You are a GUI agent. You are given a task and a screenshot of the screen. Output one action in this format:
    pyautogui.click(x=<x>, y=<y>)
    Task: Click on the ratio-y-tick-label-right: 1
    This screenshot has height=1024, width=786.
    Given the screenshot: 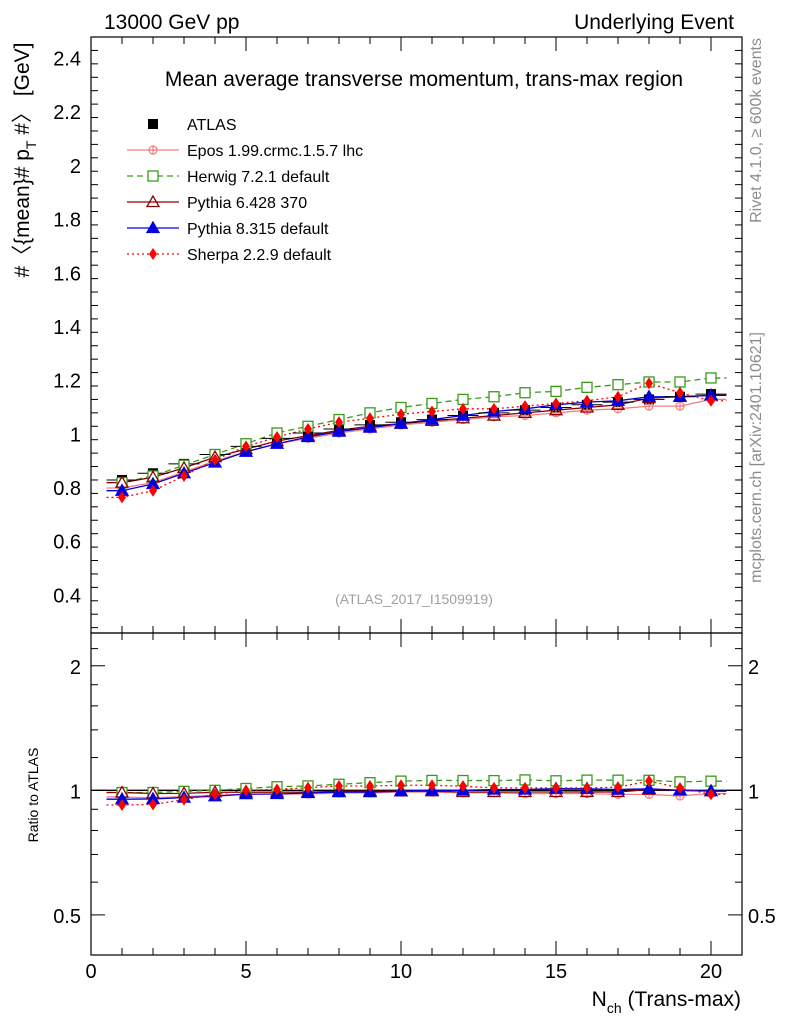 What is the action you would take?
    pyautogui.click(x=753, y=792)
    